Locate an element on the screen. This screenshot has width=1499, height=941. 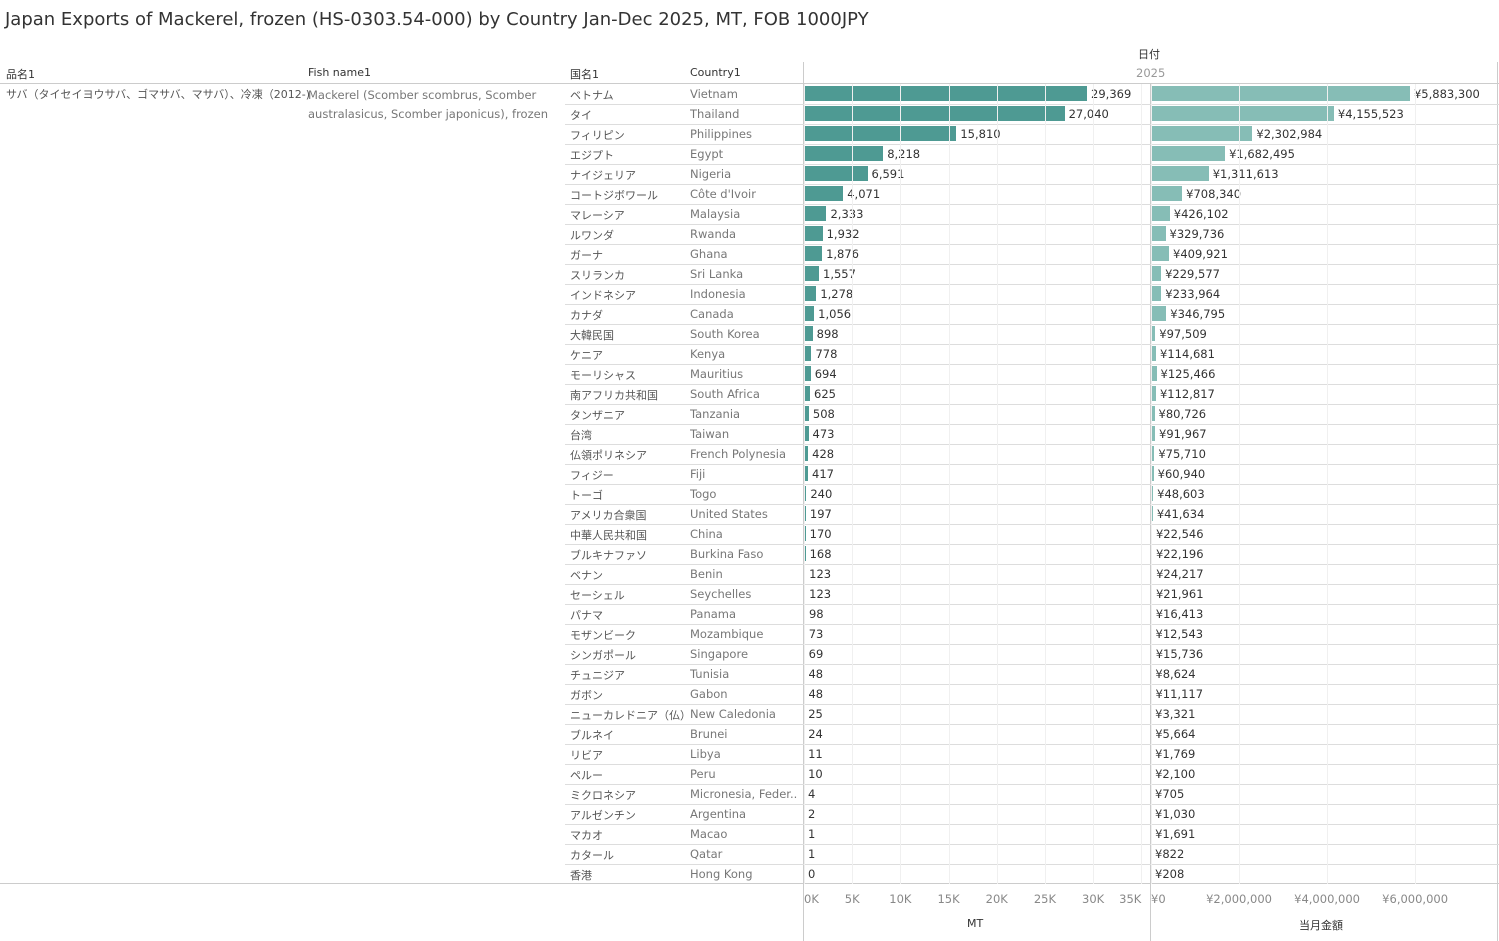
country-jp-cell: ブルネイ is located at coordinates (592, 735).